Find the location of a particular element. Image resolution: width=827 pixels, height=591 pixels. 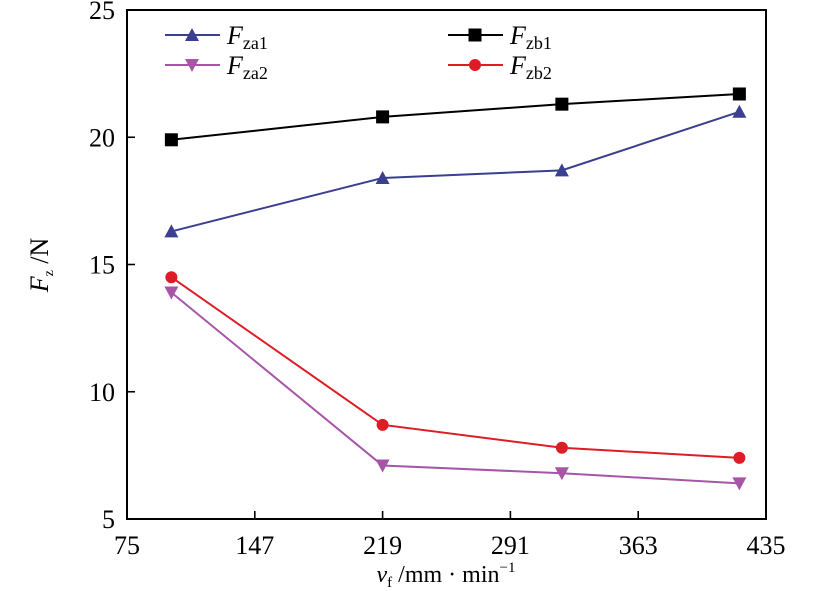

legend-entry-zb1: Fzb1 is located at coordinates (500, 37).